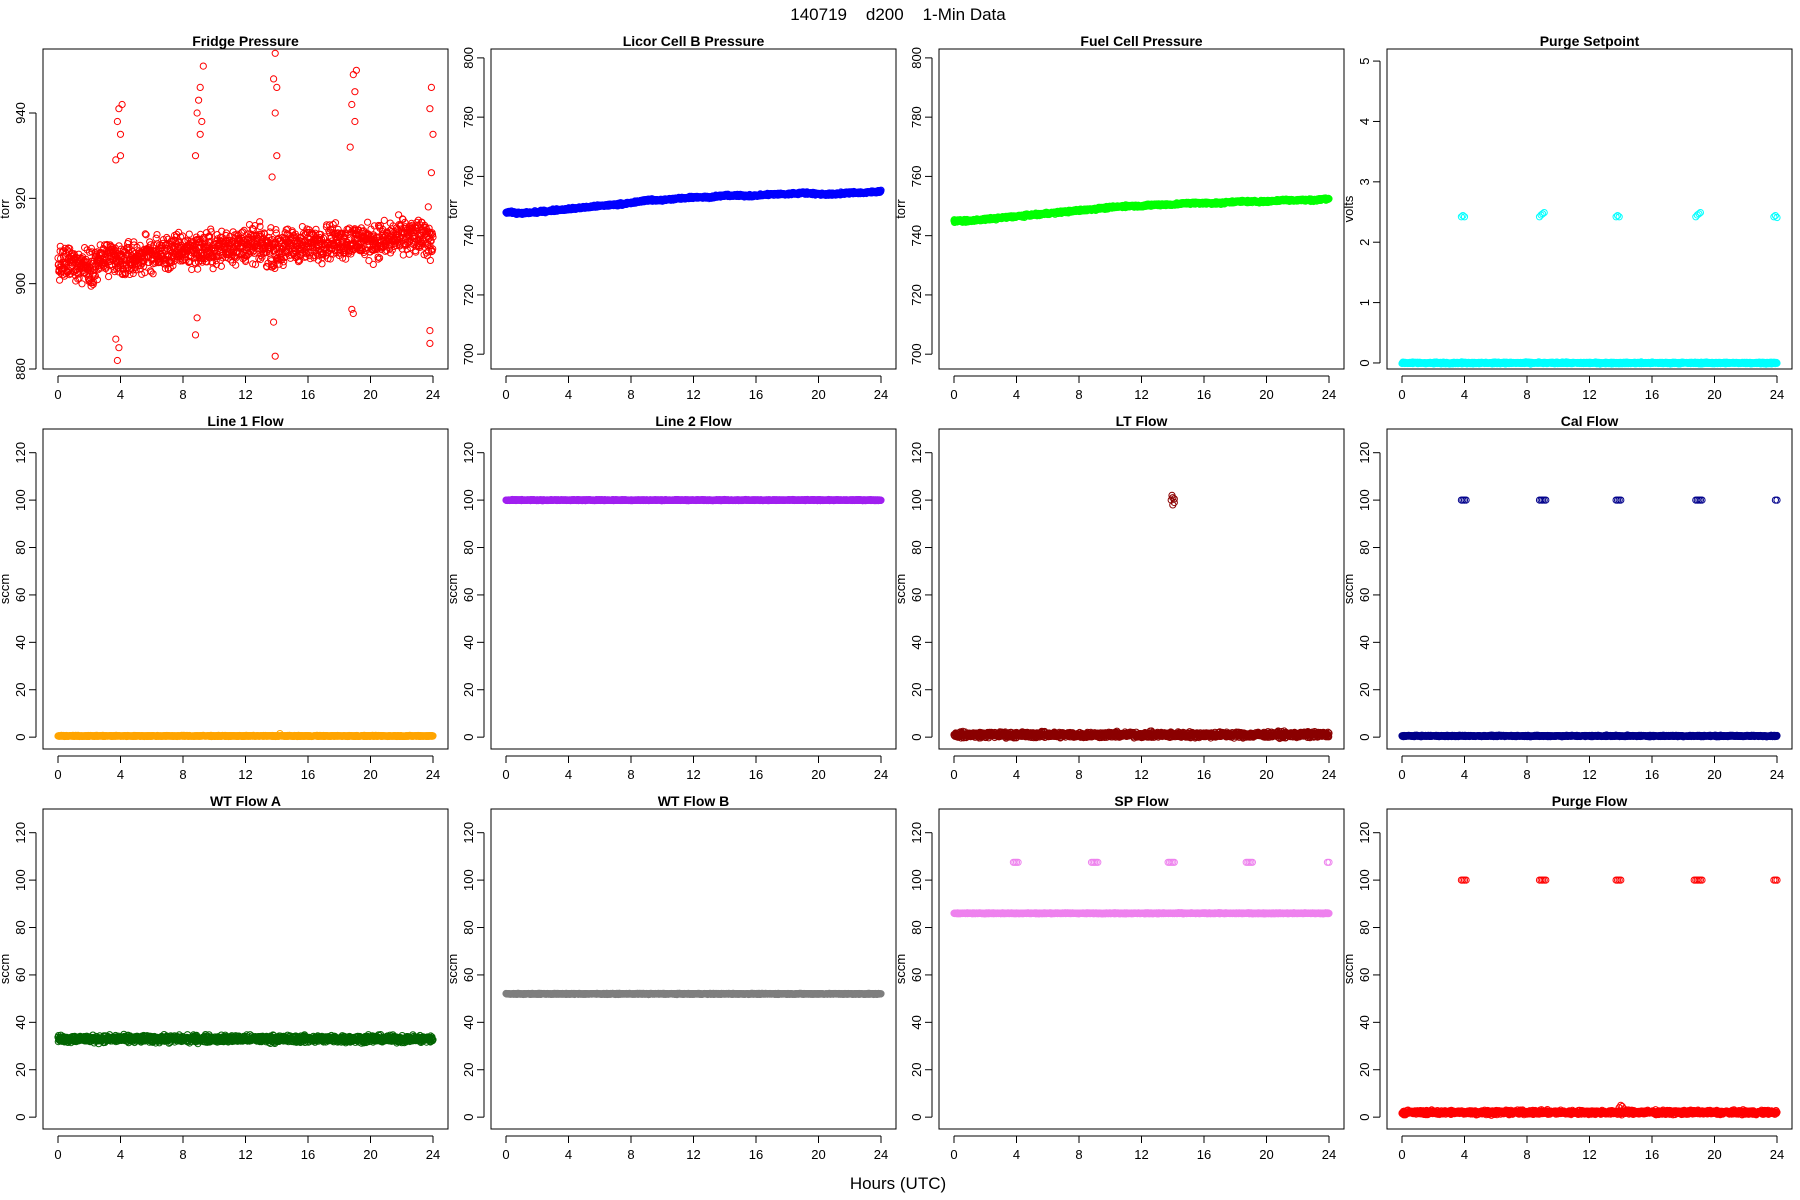  Describe the element at coordinates (898, 14) in the screenshot. I see `figure-title: 140719 d200 1-Min Data` at that location.